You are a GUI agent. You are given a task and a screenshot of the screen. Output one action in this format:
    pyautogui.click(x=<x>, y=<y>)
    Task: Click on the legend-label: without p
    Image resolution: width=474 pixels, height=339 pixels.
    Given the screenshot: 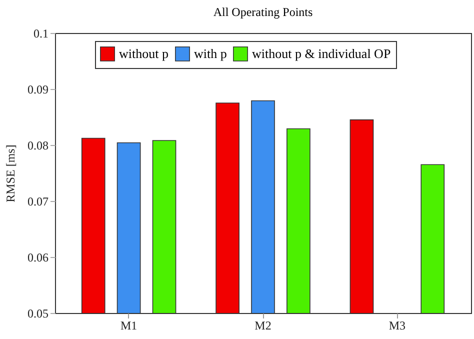 What is the action you would take?
    pyautogui.click(x=143, y=53)
    